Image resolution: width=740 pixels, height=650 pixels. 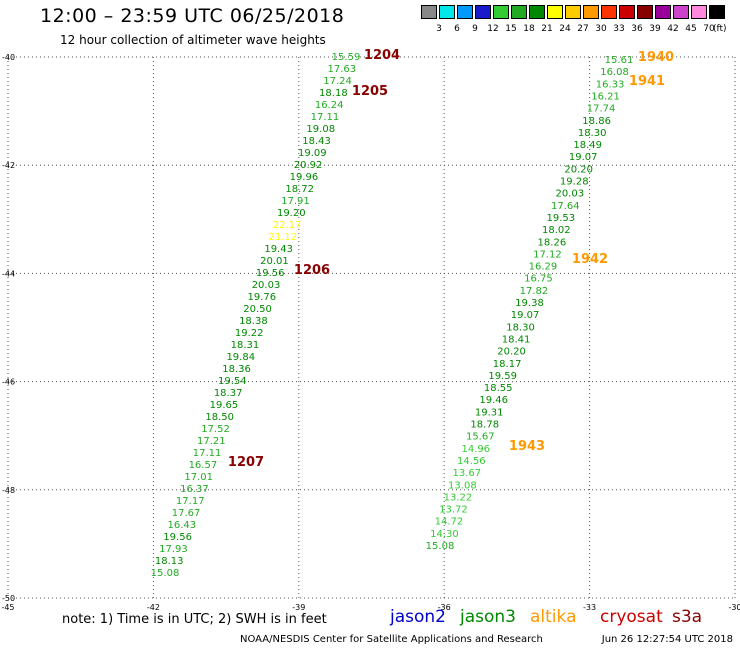 I want to click on color-scale-label: 3, so click(x=439, y=29).